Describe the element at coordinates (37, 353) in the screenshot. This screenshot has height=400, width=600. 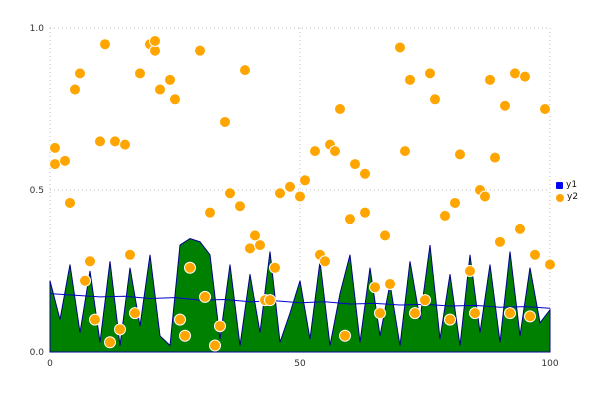
I see `y-tick-label: 0.0` at that location.